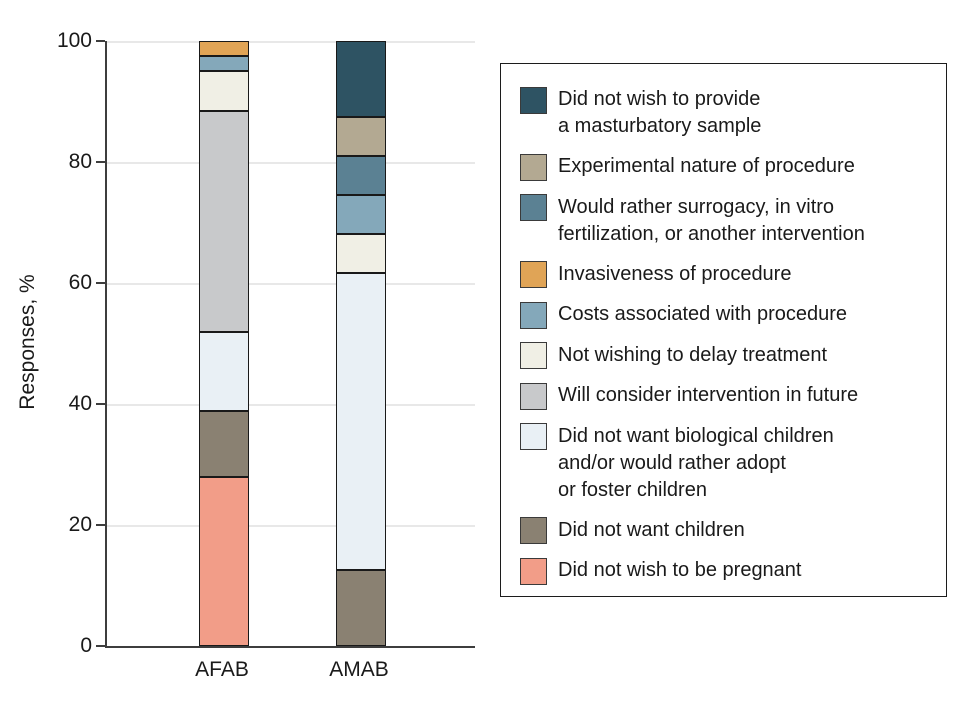  I want to click on y-tick-label: 80, so click(80, 161).